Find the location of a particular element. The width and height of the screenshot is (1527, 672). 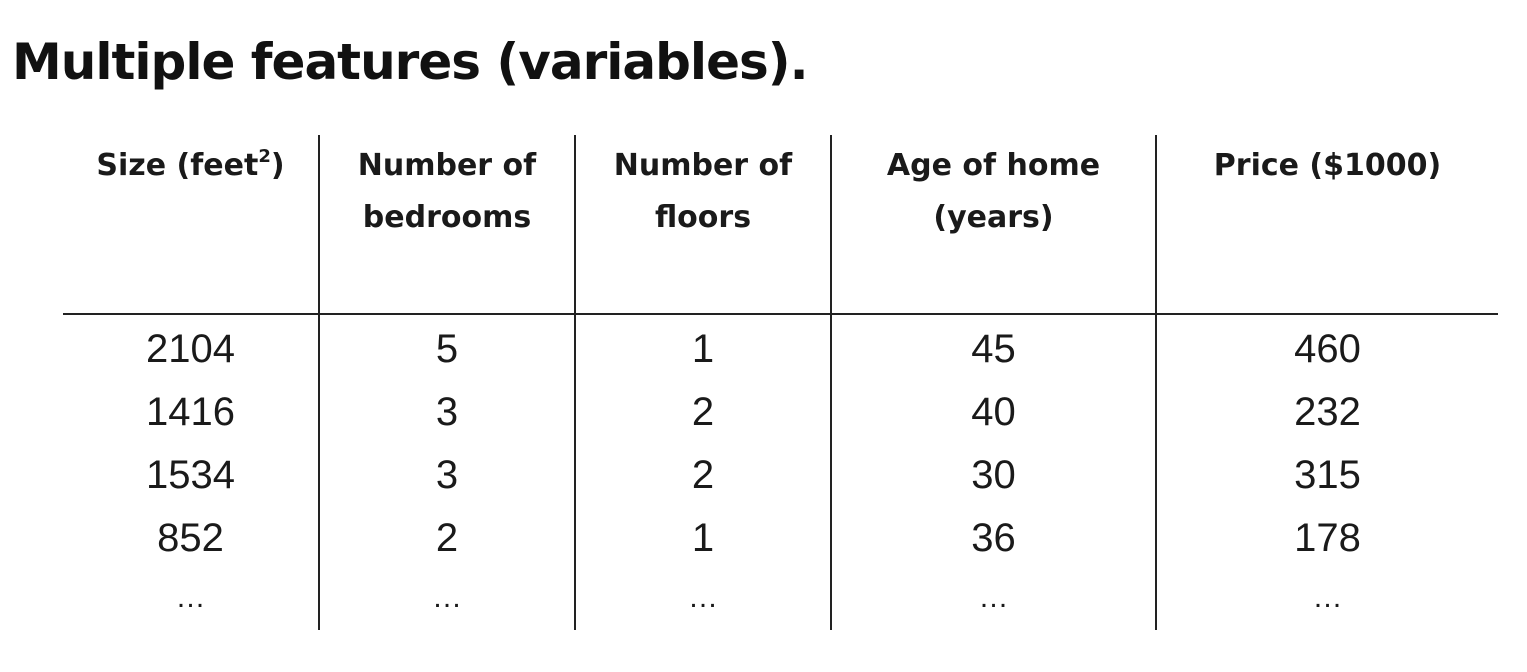

header-text: (years) is located at coordinates (993, 217).